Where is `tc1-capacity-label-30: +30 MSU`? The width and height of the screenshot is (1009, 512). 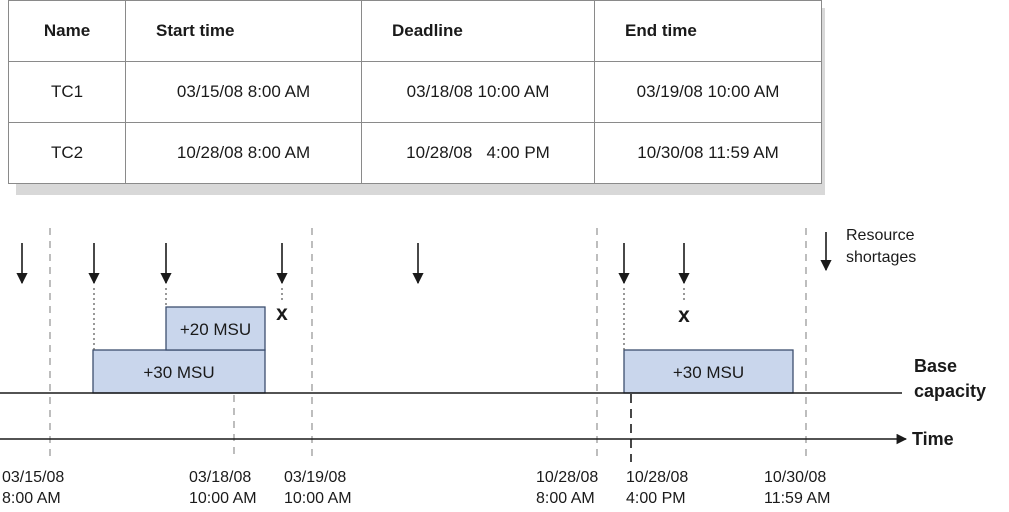
tc1-capacity-label-30: +30 MSU is located at coordinates (178, 372).